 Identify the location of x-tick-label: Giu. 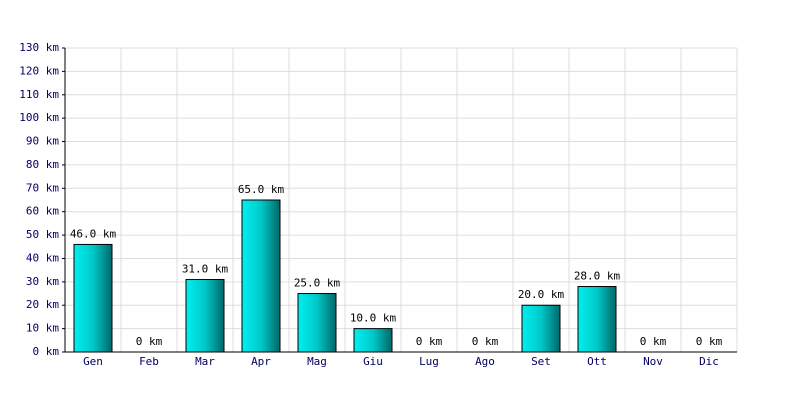
(373, 361).